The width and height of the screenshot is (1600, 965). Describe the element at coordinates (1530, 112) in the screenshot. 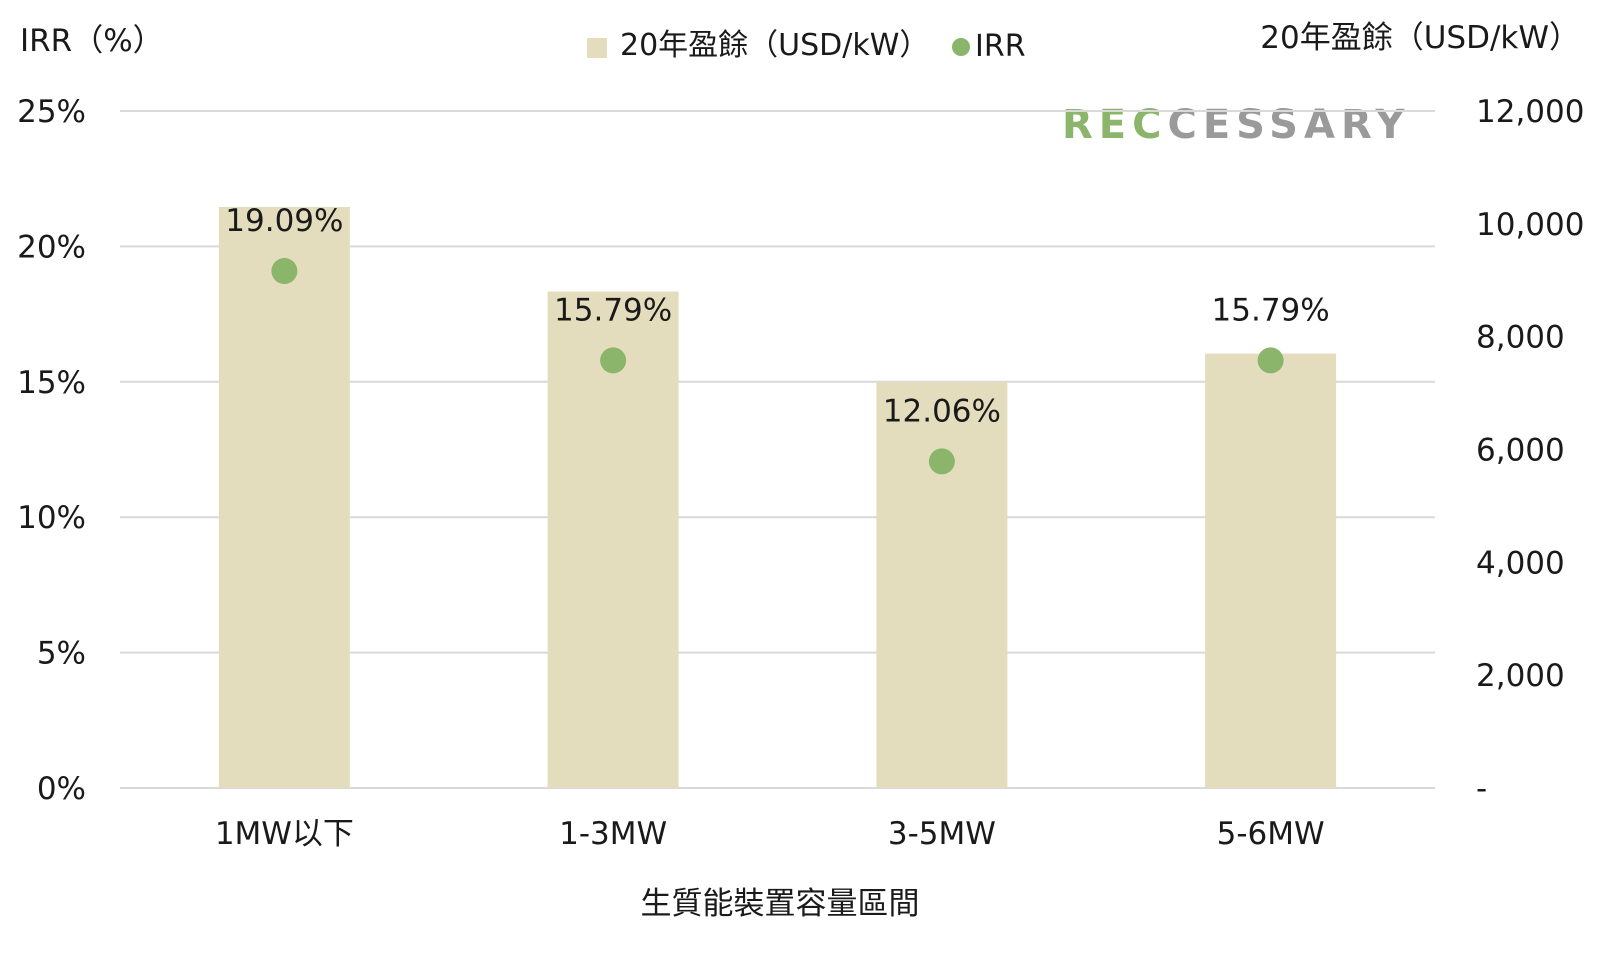

I see `right-tick-label: 12,000` at that location.